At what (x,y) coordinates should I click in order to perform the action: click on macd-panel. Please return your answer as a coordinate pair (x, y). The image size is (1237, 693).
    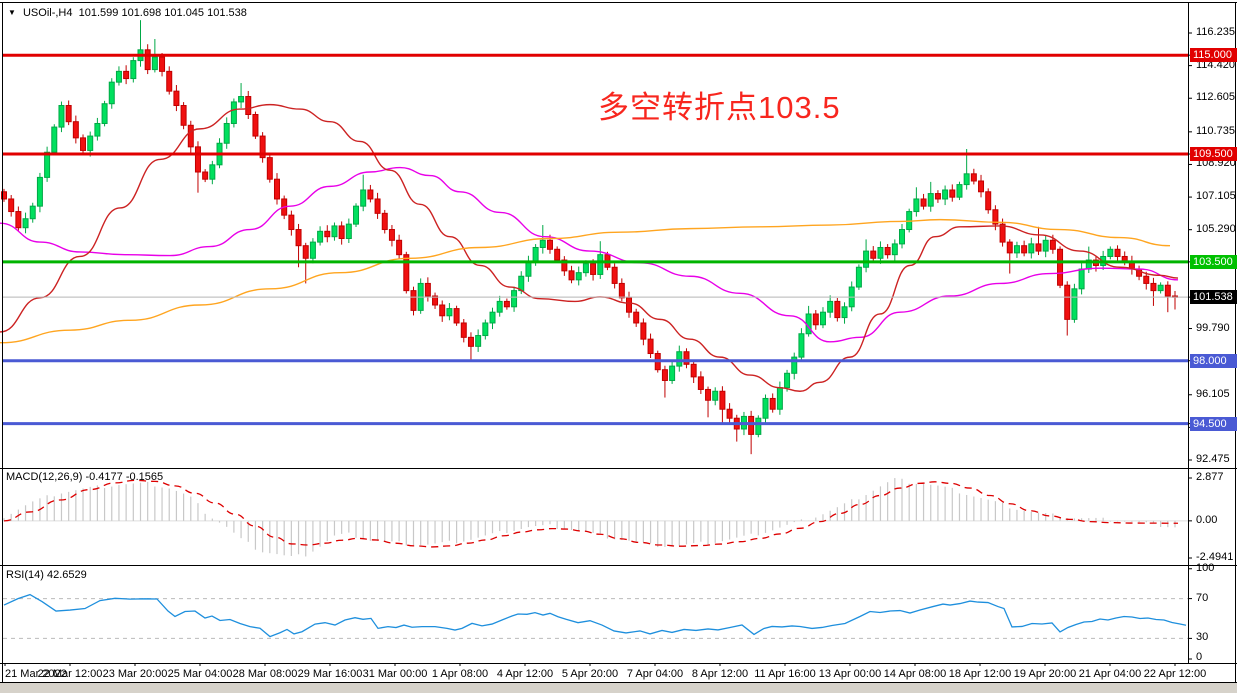
    Looking at the image, I should click on (595, 517).